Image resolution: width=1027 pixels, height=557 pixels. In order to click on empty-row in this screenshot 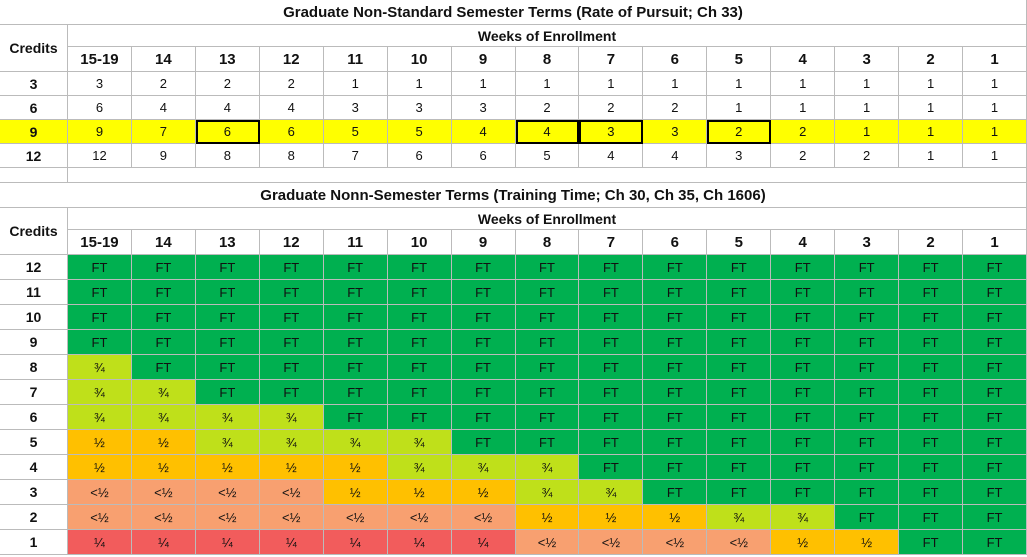, I will do `click(547, 175)`.